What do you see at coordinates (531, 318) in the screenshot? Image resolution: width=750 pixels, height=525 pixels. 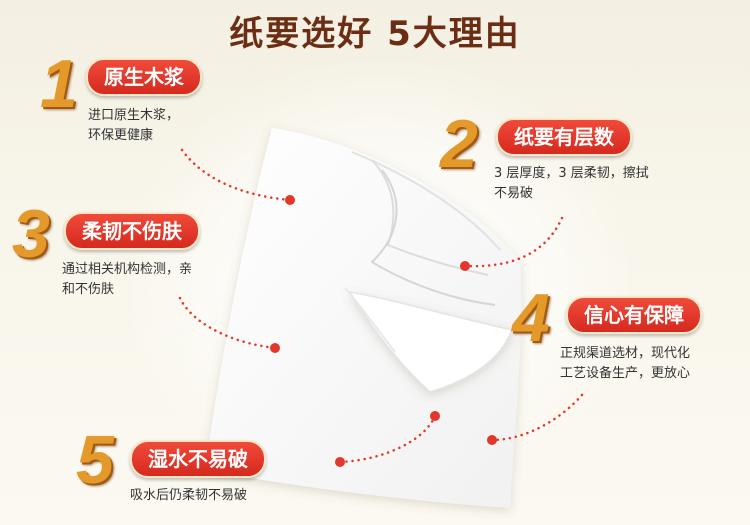 I see `reason-4-number: 4` at bounding box center [531, 318].